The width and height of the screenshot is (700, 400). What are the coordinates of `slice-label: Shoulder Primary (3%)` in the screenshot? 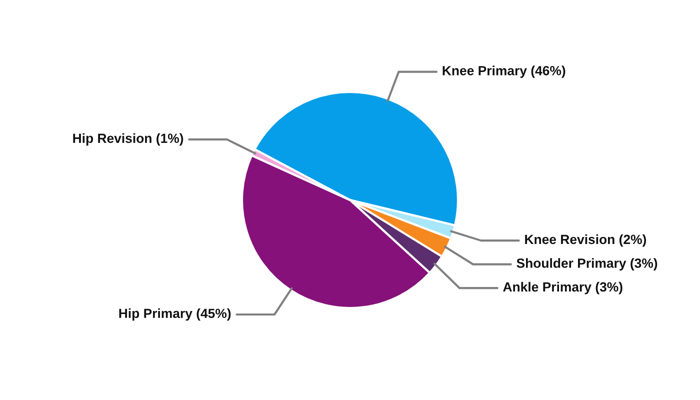 It's located at (587, 264).